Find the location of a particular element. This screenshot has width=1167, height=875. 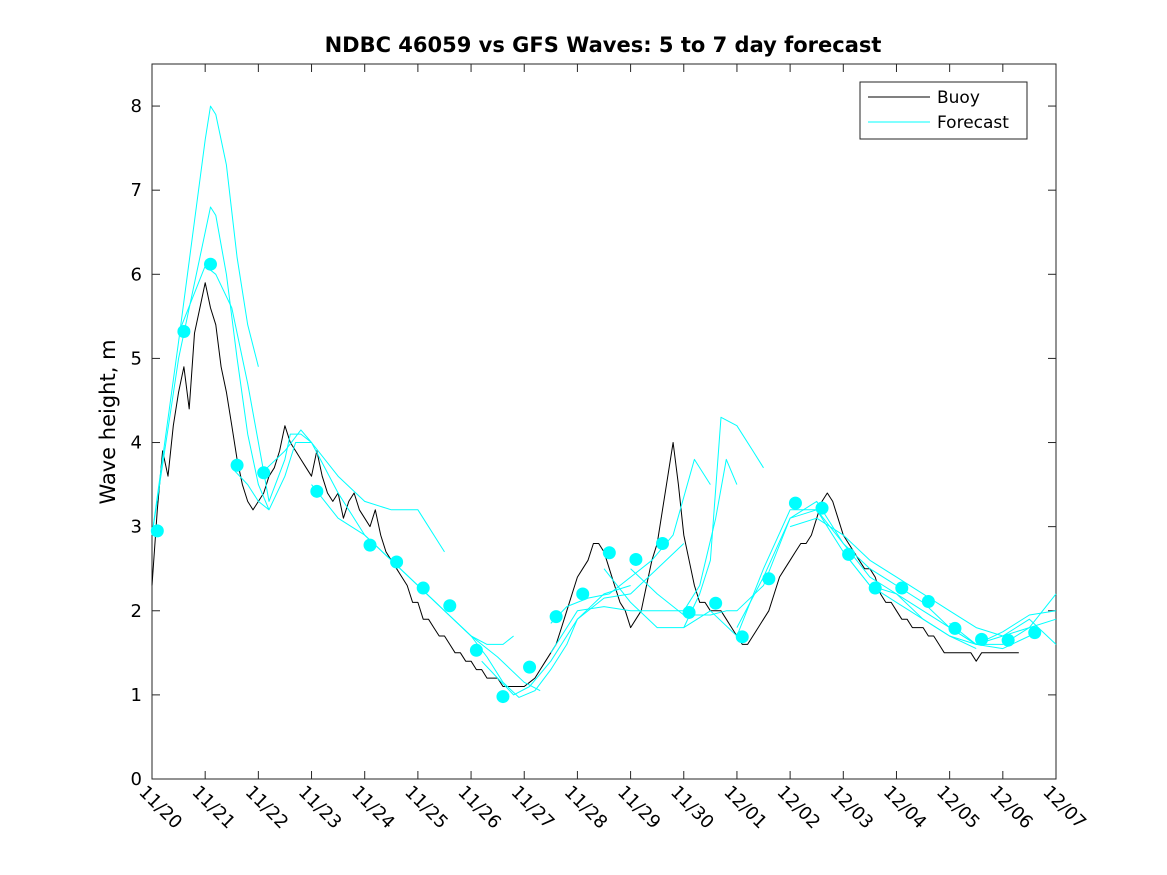

x-tick-label: 12/06 is located at coordinates (1011, 808).